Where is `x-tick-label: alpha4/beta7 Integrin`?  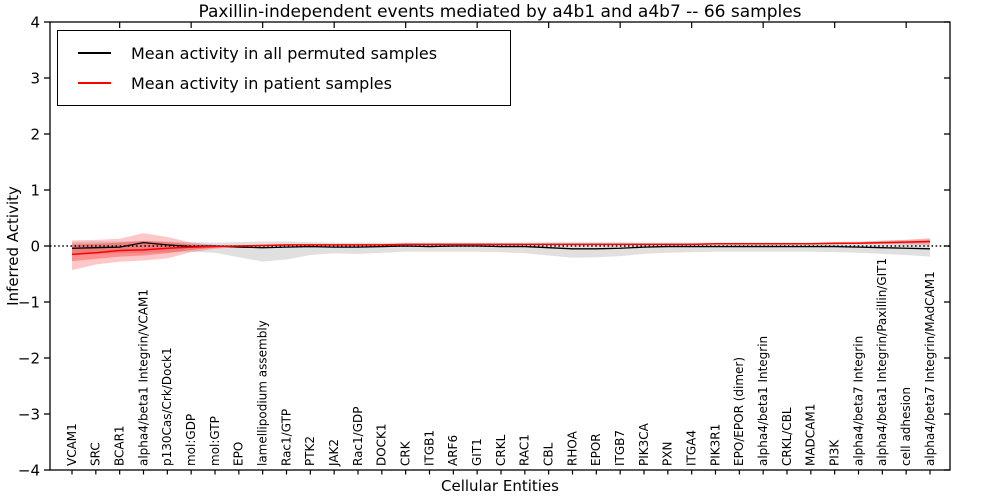
x-tick-label: alpha4/beta7 Integrin is located at coordinates (858, 401).